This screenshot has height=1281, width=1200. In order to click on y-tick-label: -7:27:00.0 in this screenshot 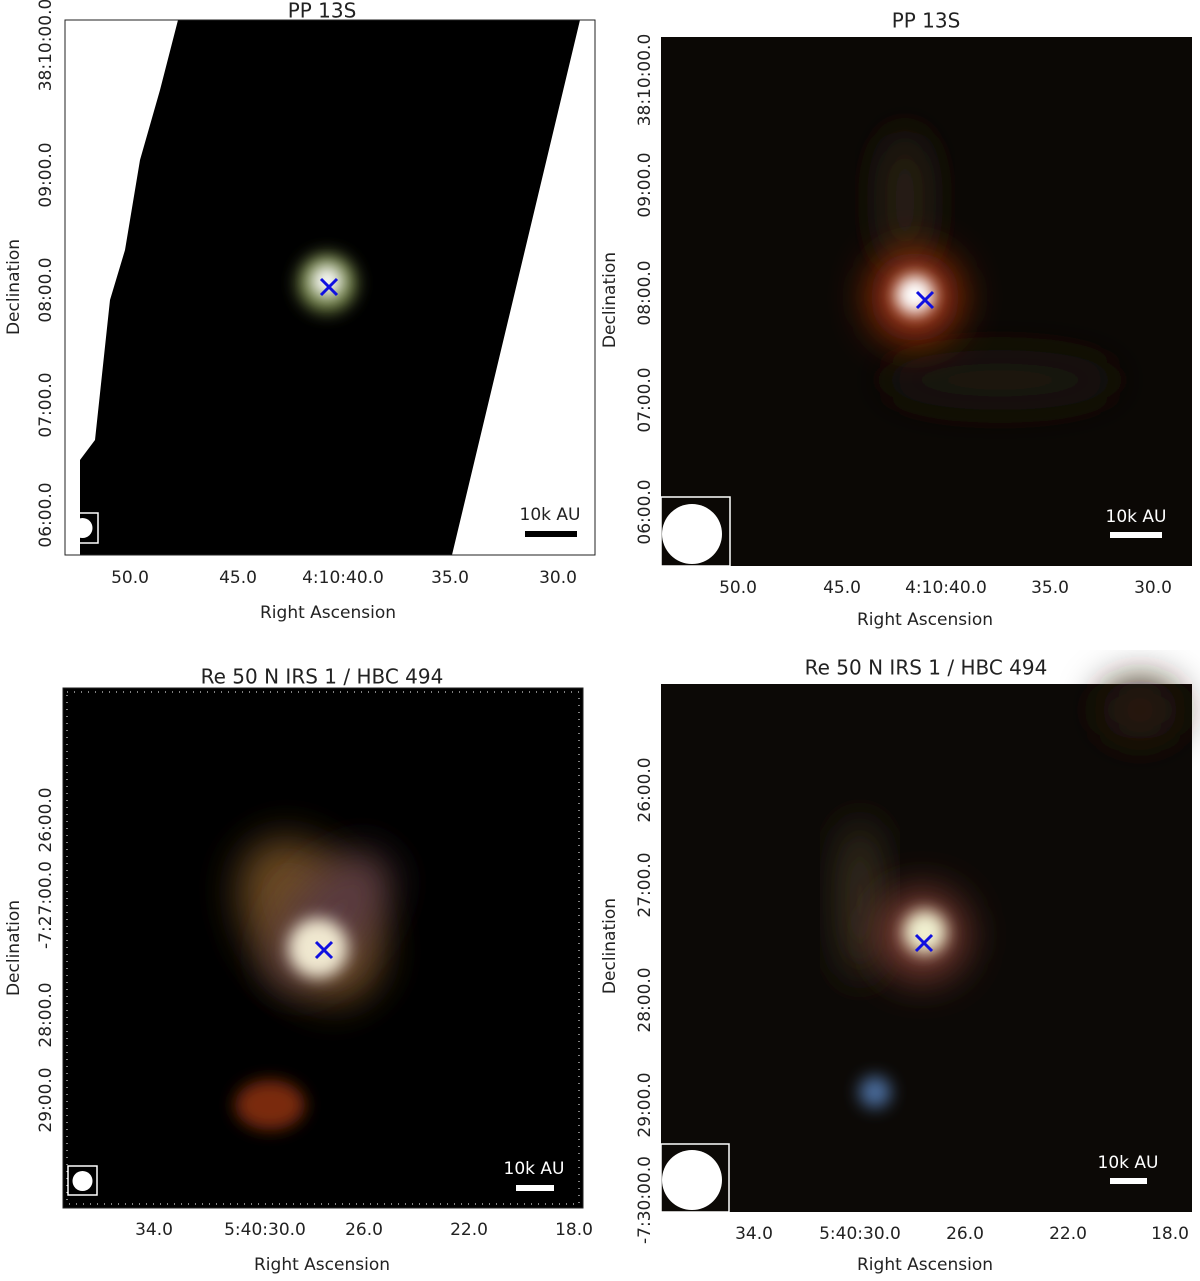, I will do `click(46, 905)`.